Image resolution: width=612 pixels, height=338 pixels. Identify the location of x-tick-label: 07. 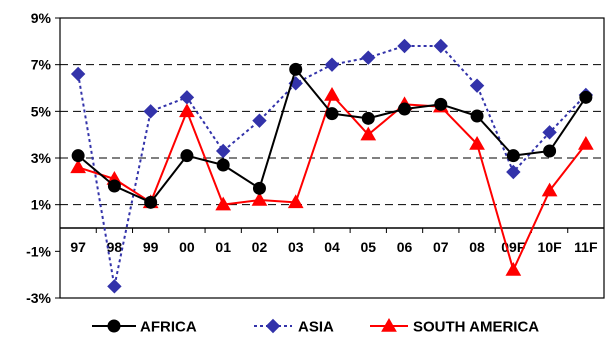
(441, 247).